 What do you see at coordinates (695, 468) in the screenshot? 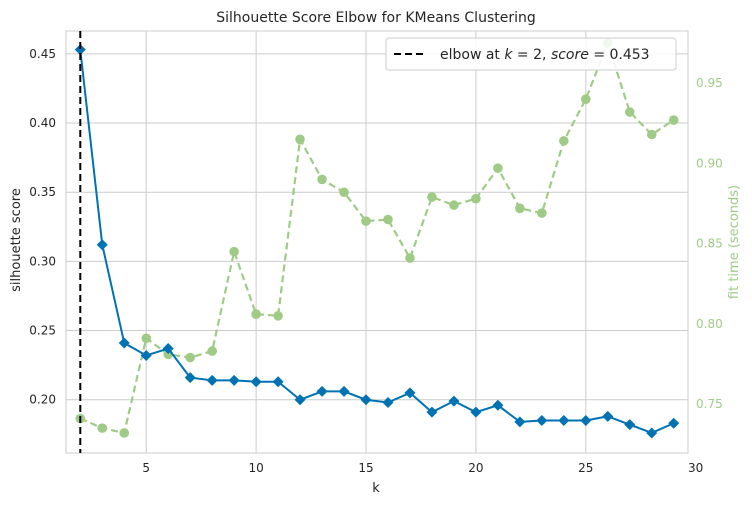
I see `x-tick-label: 30` at bounding box center [695, 468].